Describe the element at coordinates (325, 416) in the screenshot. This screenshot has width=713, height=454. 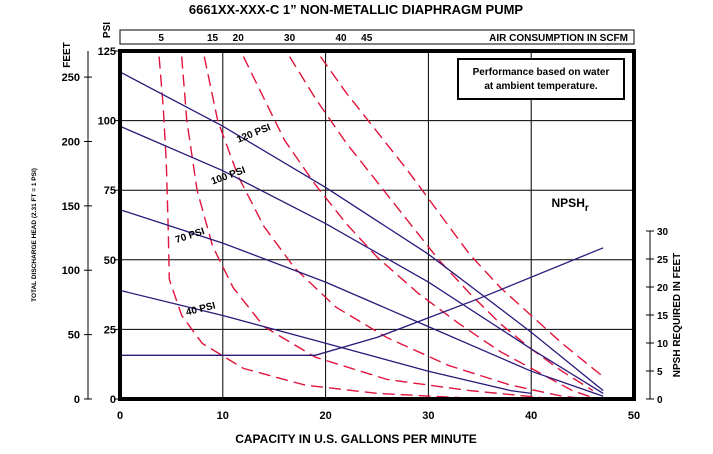
I see `x-tick-label-20: 20` at that location.